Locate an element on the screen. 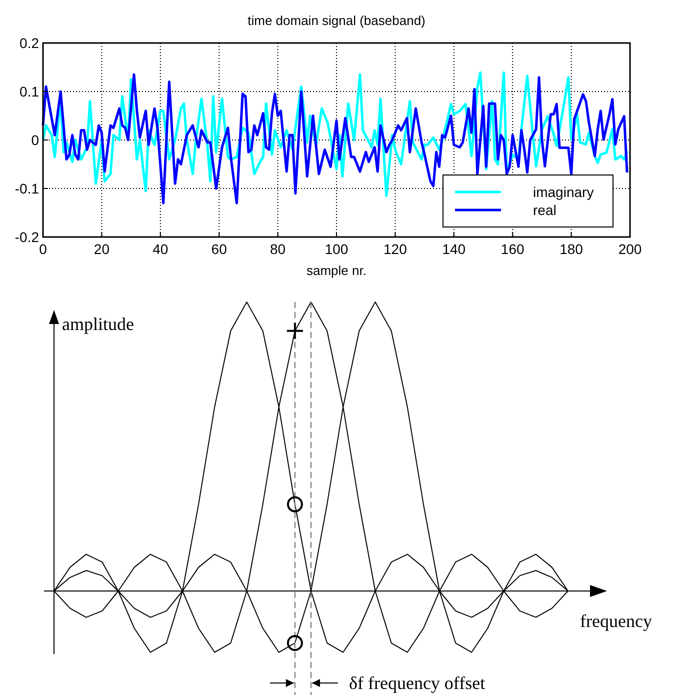 This screenshot has height=695, width=677. x-tick-label: 160 is located at coordinates (512, 249).